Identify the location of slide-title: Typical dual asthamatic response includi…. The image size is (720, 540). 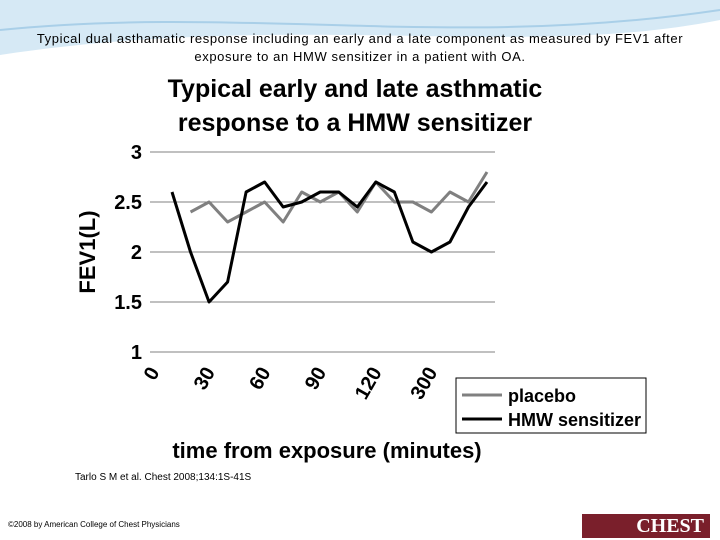
(360, 47).